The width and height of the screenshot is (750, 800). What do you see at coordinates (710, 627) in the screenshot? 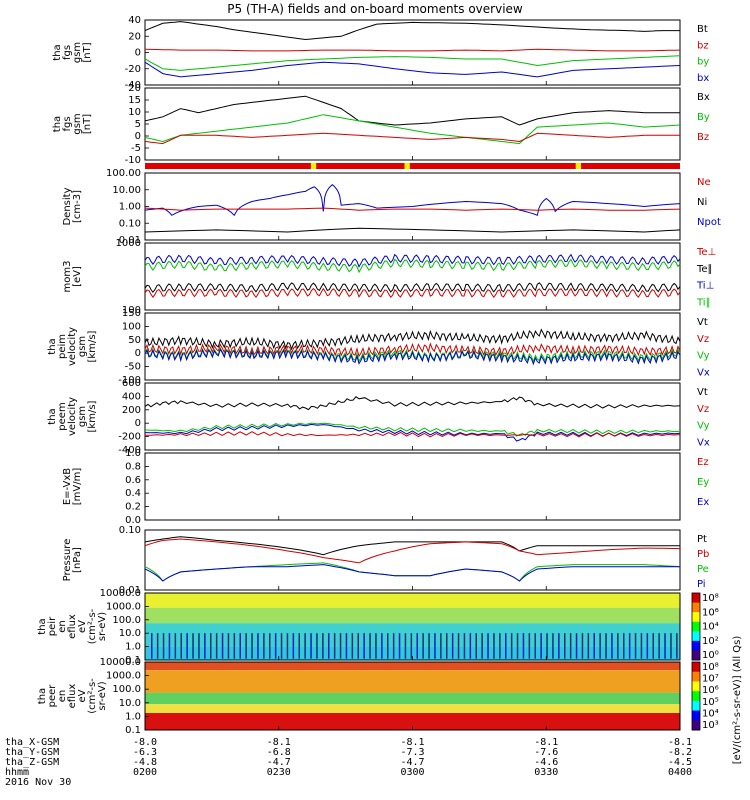
I see `colorbar-tick-label: 10⁴` at bounding box center [710, 627].